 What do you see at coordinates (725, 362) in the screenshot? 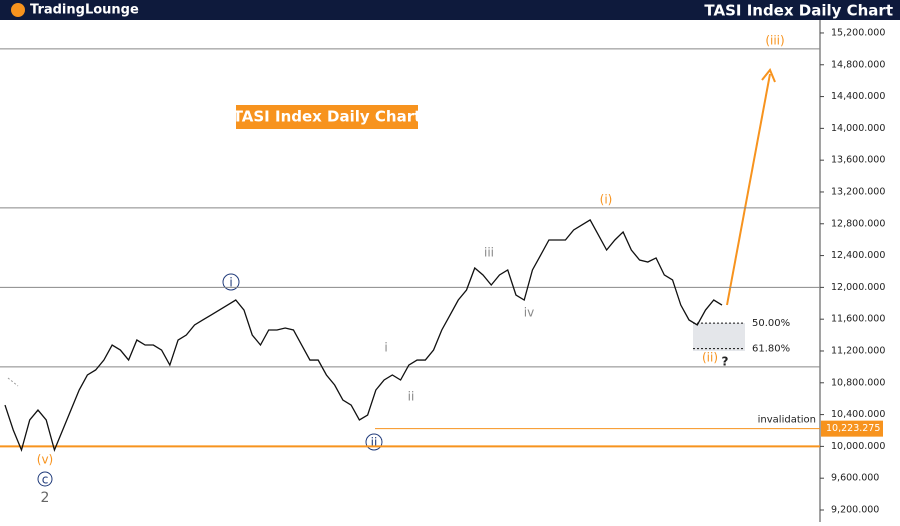
I see `wave-label: ?` at bounding box center [725, 362].